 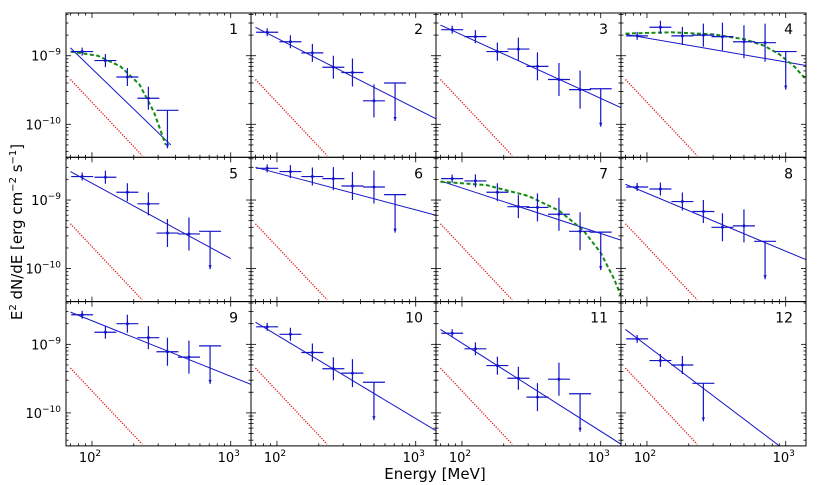 I want to click on panel-2: 2, so click(x=343, y=85).